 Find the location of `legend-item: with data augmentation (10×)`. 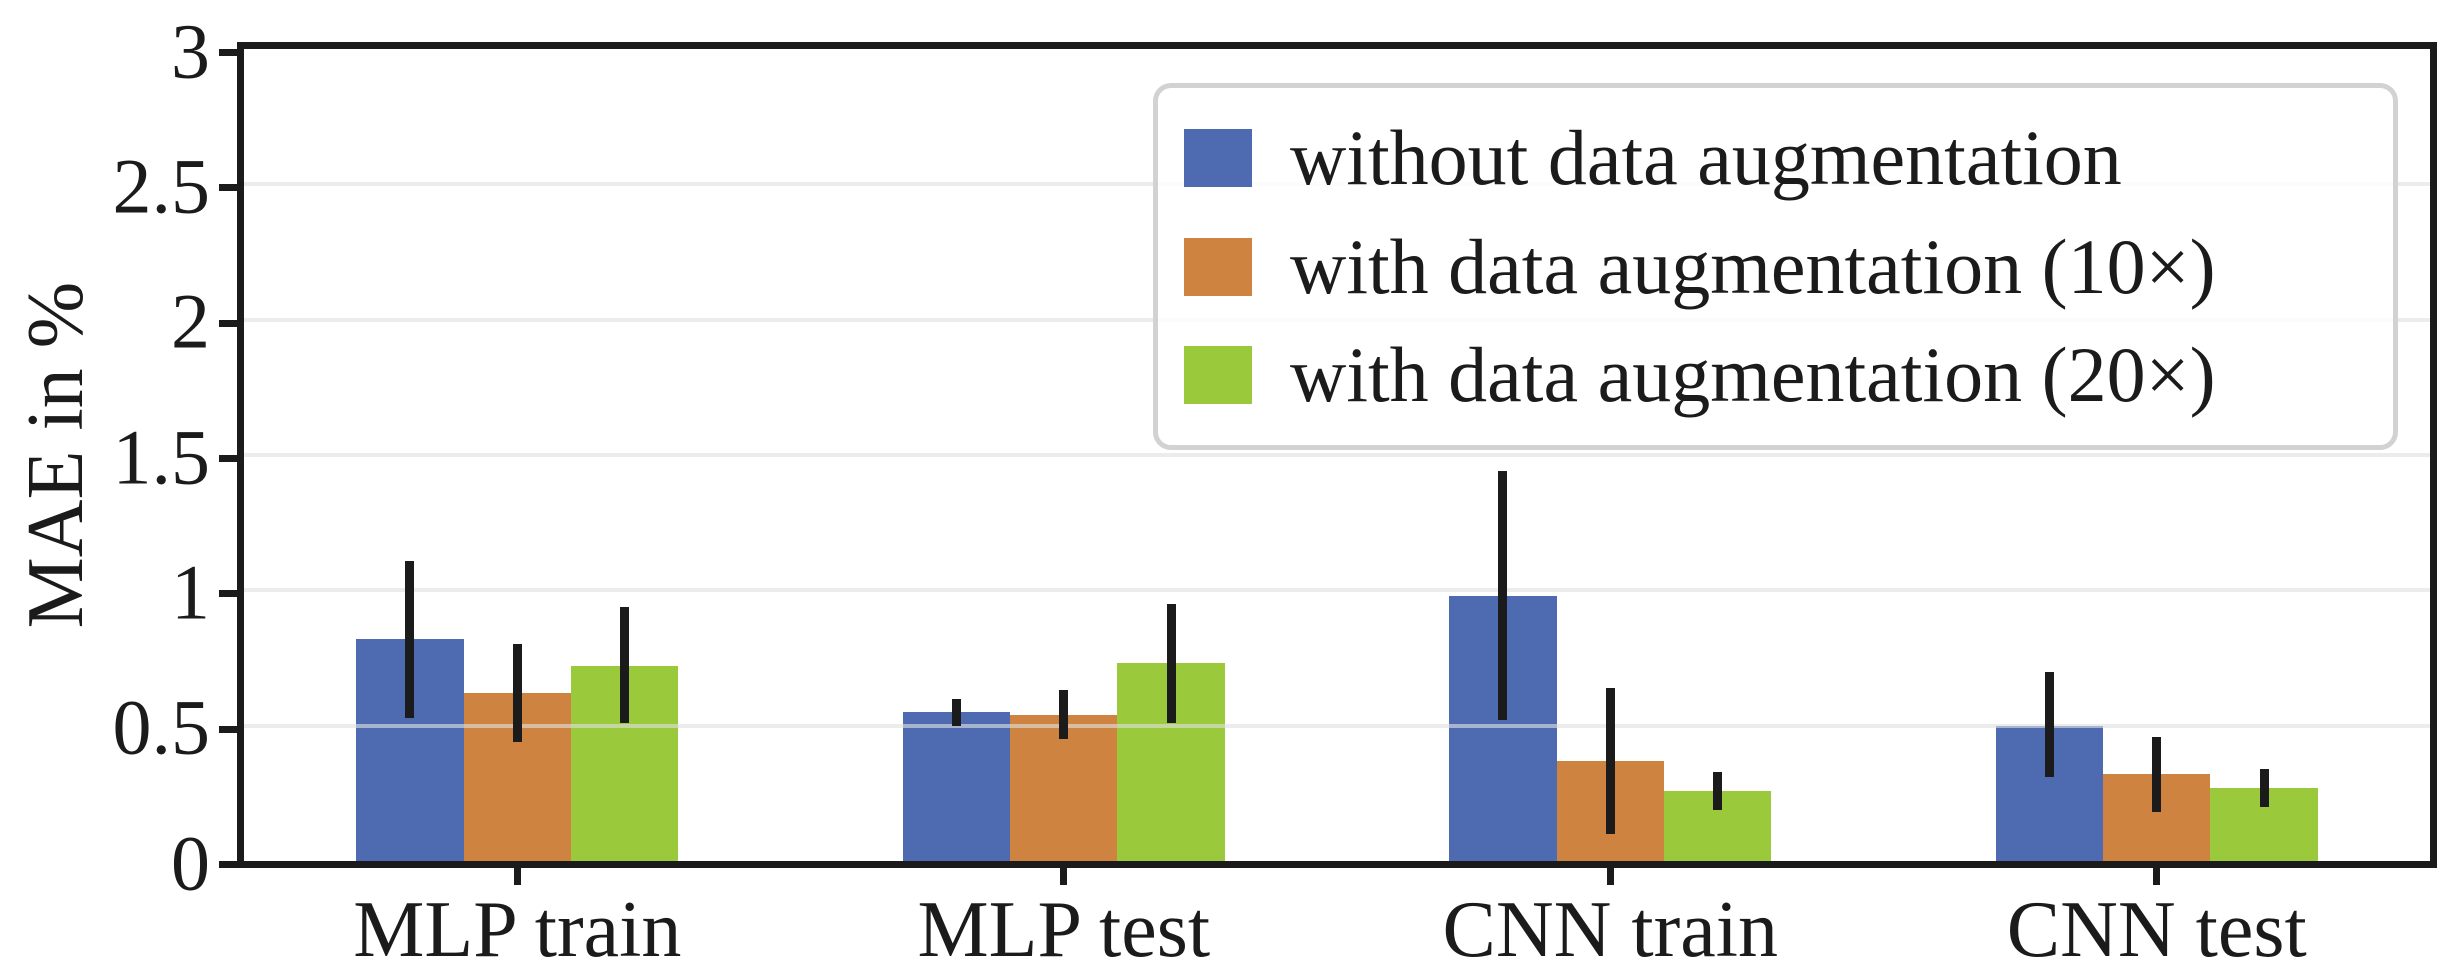

legend-item: with data augmentation (10×) is located at coordinates (1775, 266).